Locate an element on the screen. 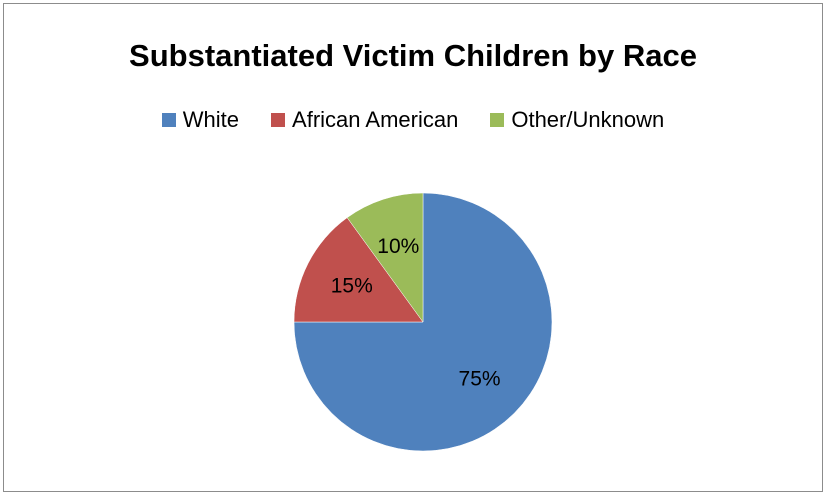  legend-swatch-white is located at coordinates (168, 120).